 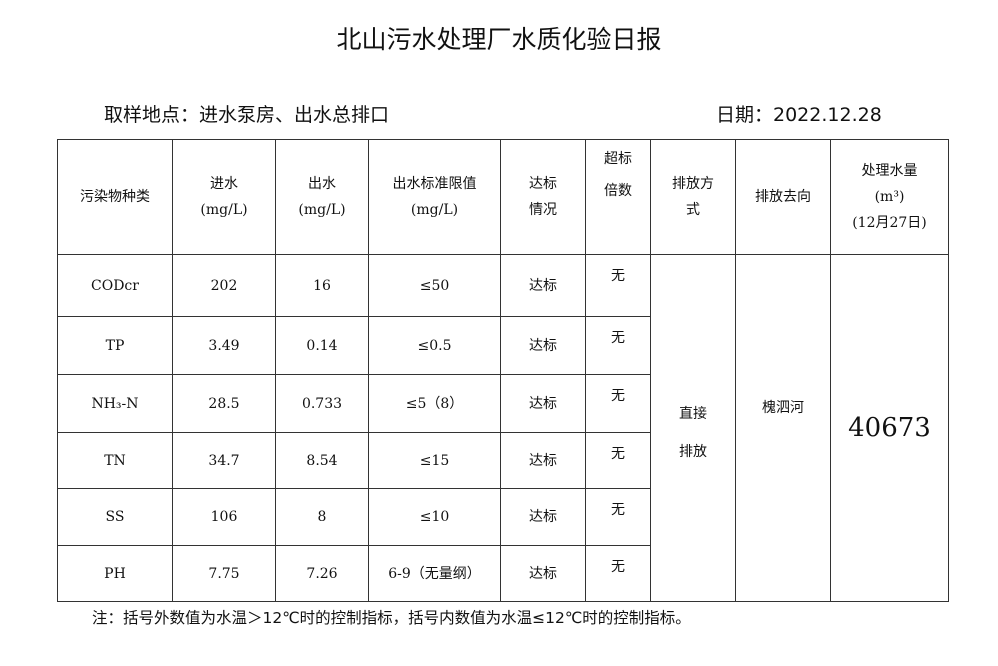 What do you see at coordinates (434, 285) in the screenshot?
I see `cell-limit: ≤50` at bounding box center [434, 285].